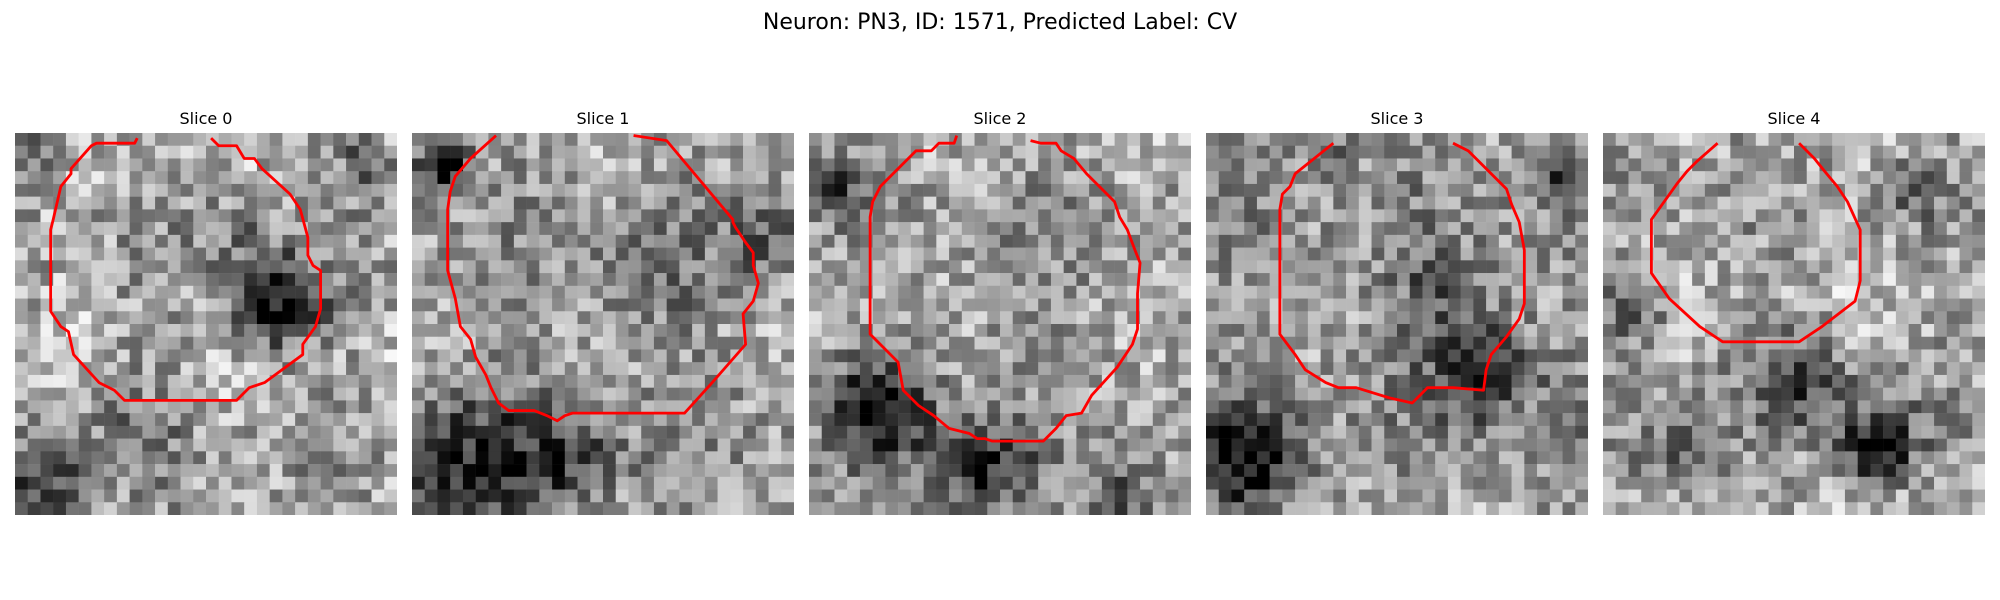 This screenshot has height=600, width=2000. I want to click on slice-panel: Slice 4, so click(1794, 313).